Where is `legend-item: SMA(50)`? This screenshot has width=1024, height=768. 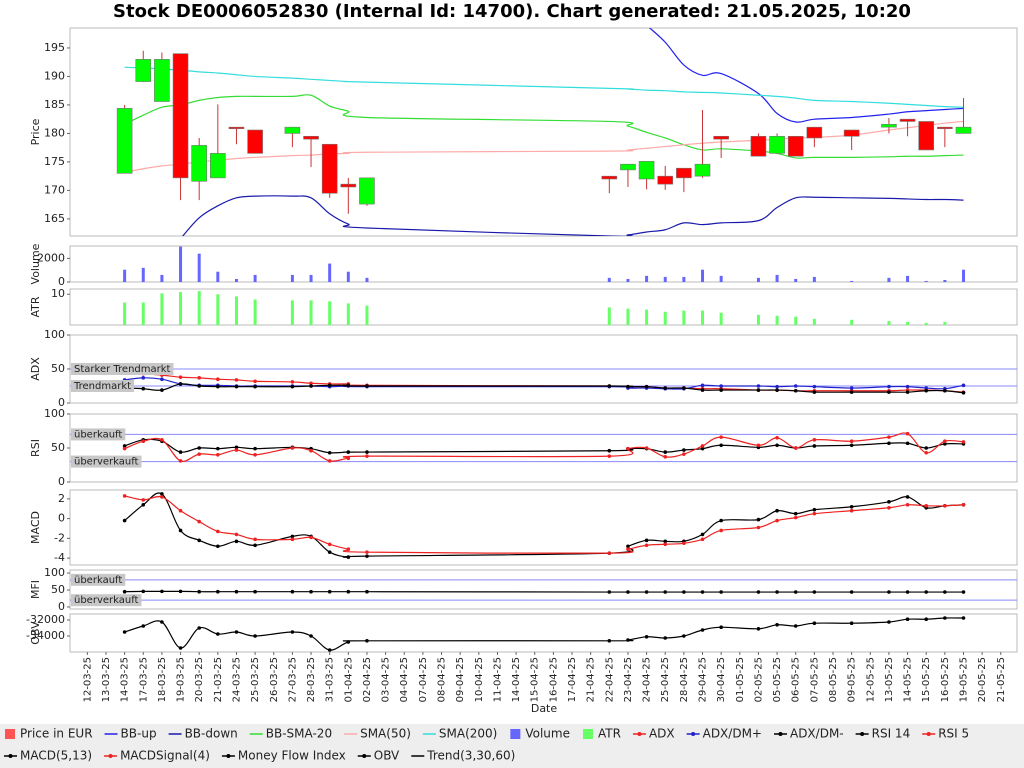
legend-item: SMA(50) is located at coordinates (377, 734).